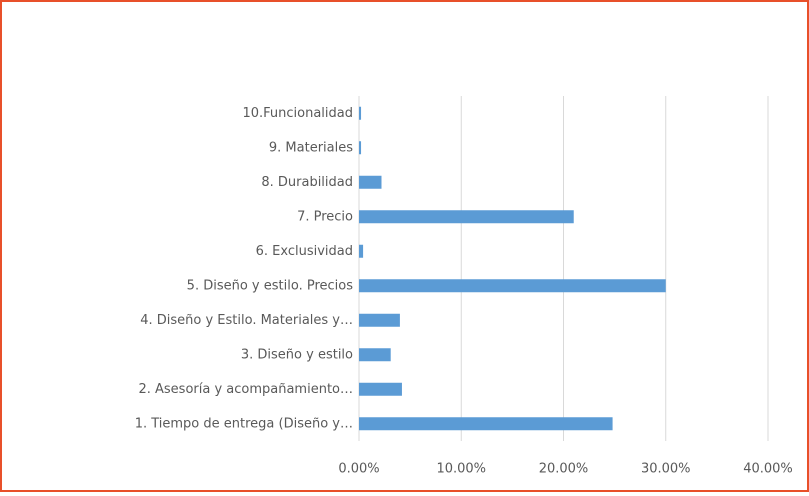 The image size is (809, 496). Describe the element at coordinates (270, 285) in the screenshot. I see `y-tick-label: 5. Diseño y estilo. Precios` at that location.